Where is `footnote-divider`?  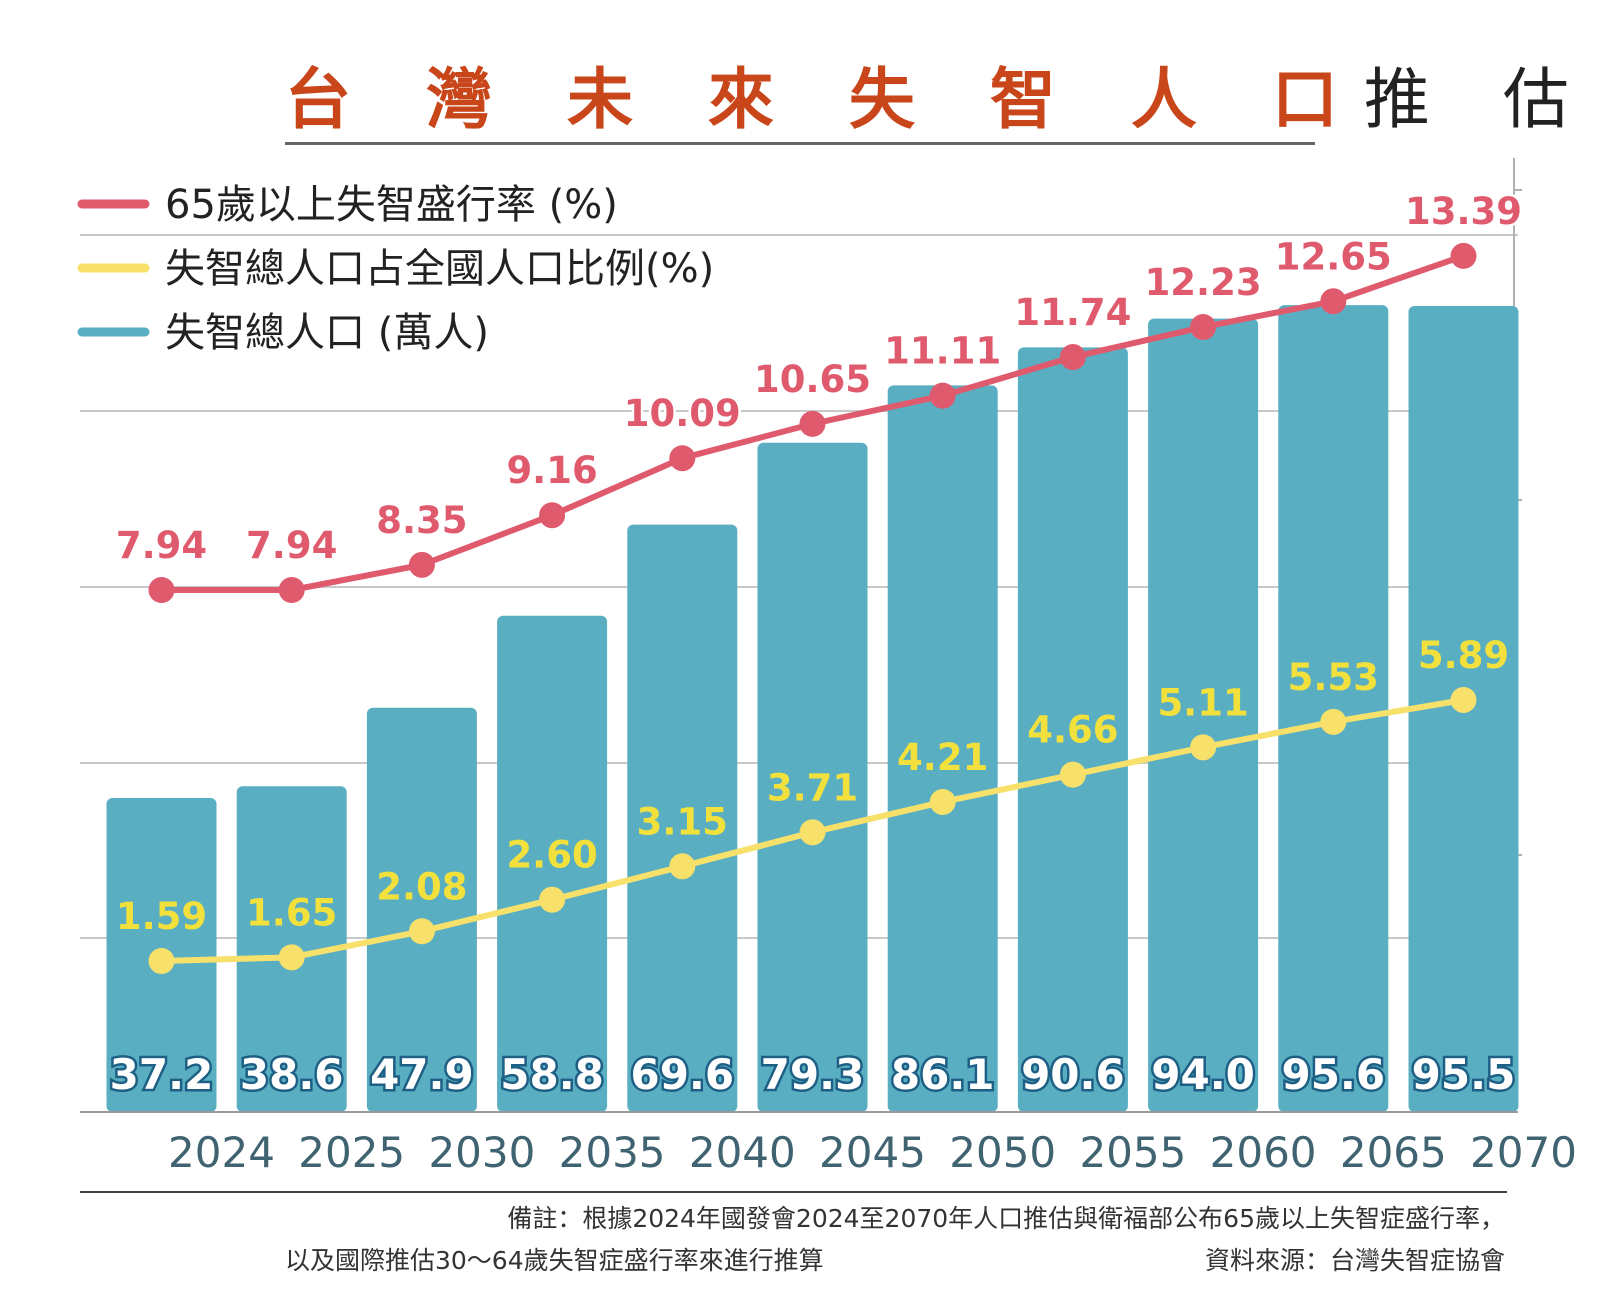
footnote-divider is located at coordinates (793, 1192).